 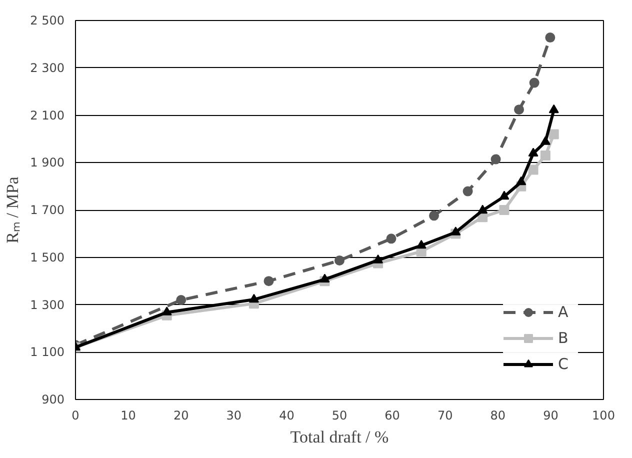 I want to click on y-tick-label: 1 500, so click(x=47, y=257).